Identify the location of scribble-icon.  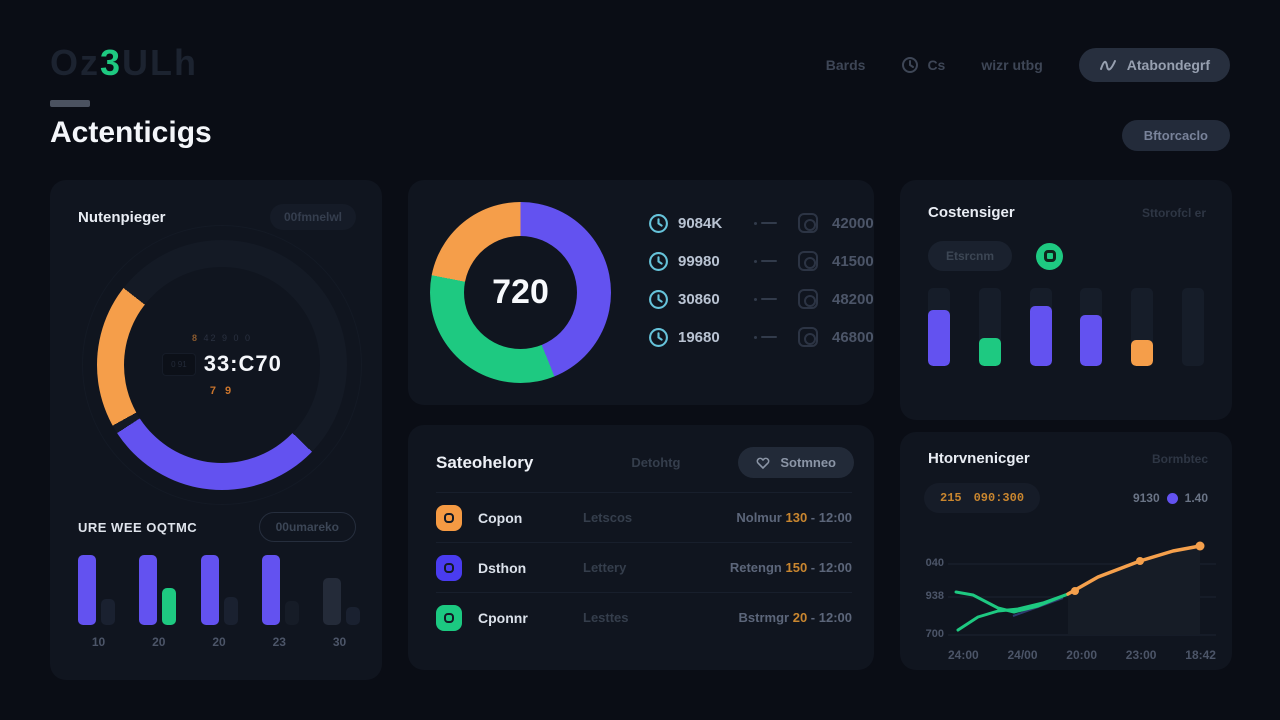
(1107, 65).